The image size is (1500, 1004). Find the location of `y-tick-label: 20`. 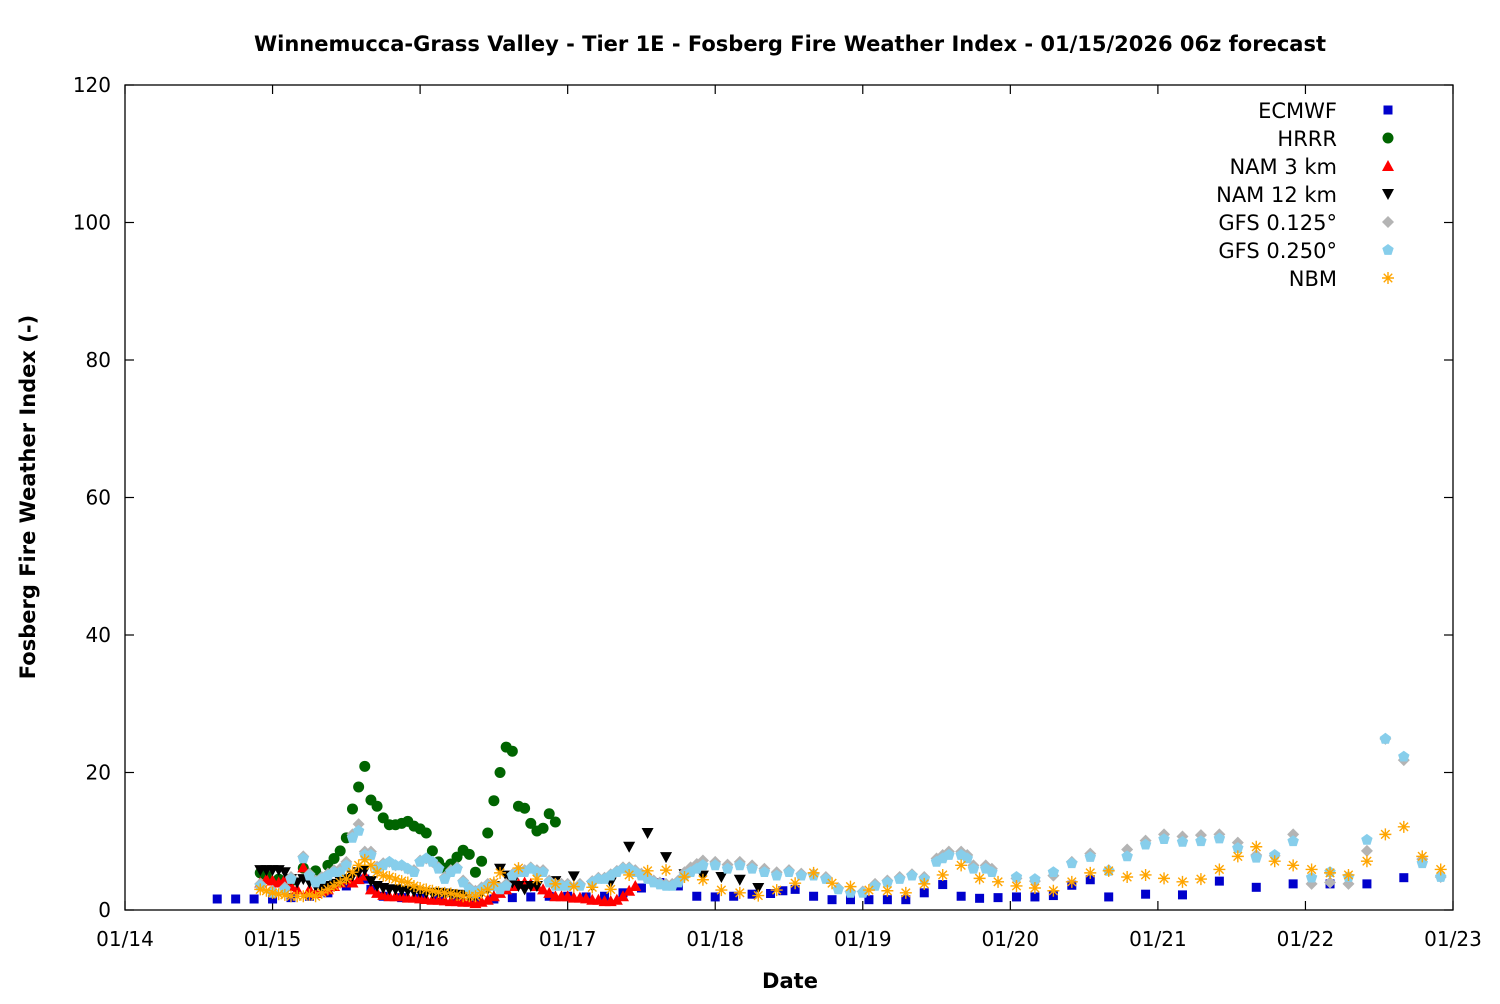

y-tick-label: 20 is located at coordinates (98, 773).